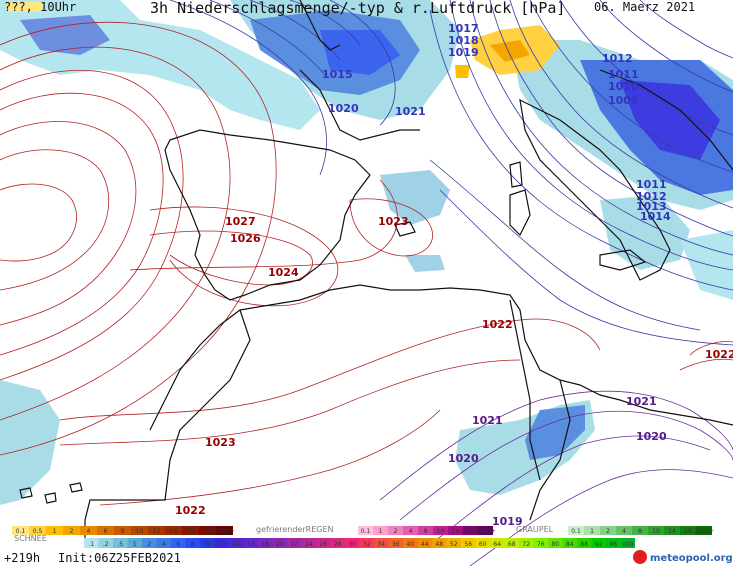 The height and width of the screenshot is (570, 733). I want to click on legend-snow-value: 2025+, so click(224, 531).